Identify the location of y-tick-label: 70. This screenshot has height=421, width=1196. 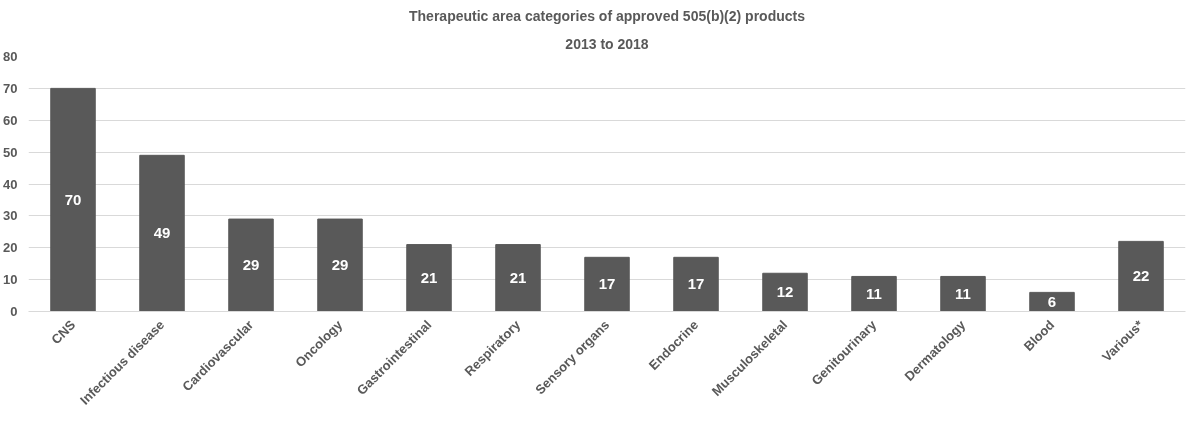
(10, 88).